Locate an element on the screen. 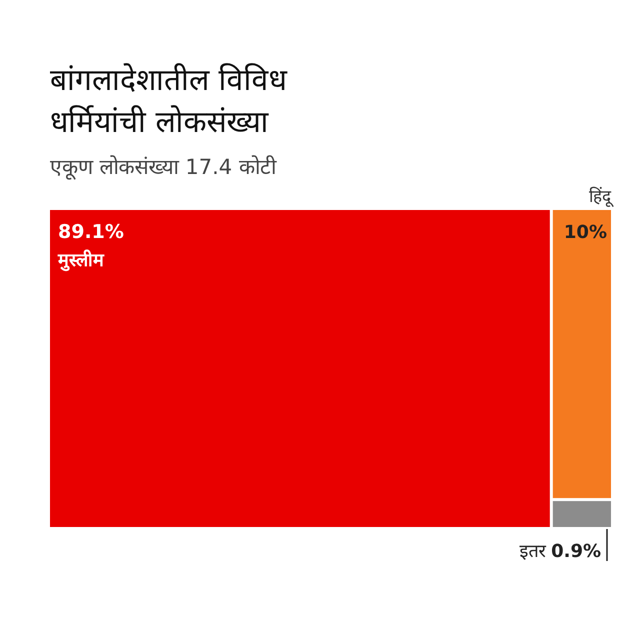 The height and width of the screenshot is (640, 640). category-label: इतर is located at coordinates (532, 551).